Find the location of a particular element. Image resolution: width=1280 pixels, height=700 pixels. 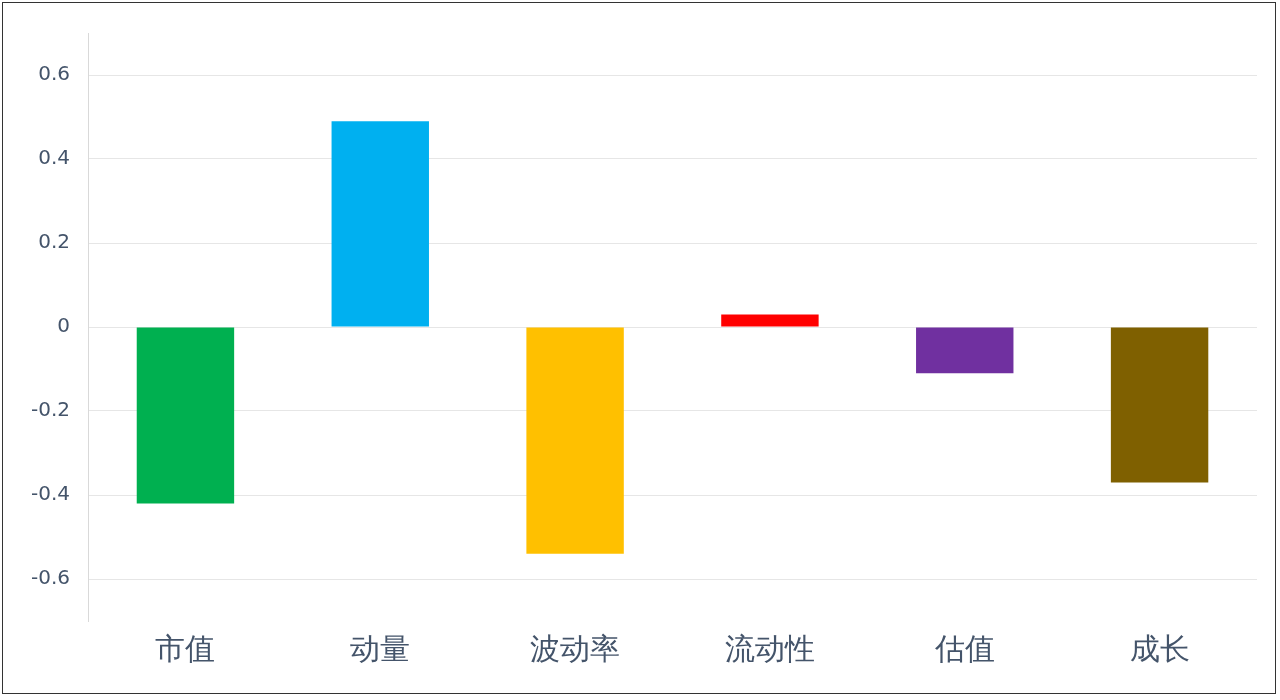

y-tick-label: 0.2 is located at coordinates (54, 241).